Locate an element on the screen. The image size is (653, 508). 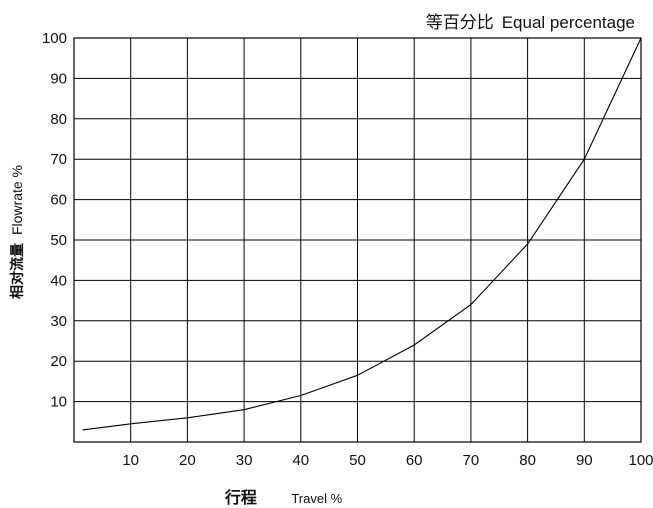
x-tick-label: 100 is located at coordinates (640, 460).